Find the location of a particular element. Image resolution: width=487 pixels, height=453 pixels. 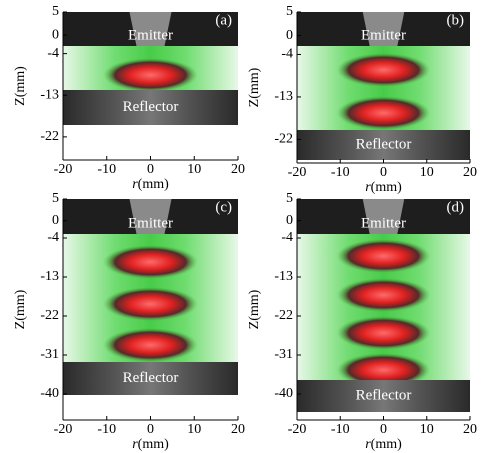

panel-label: (d) is located at coordinates (456, 207).